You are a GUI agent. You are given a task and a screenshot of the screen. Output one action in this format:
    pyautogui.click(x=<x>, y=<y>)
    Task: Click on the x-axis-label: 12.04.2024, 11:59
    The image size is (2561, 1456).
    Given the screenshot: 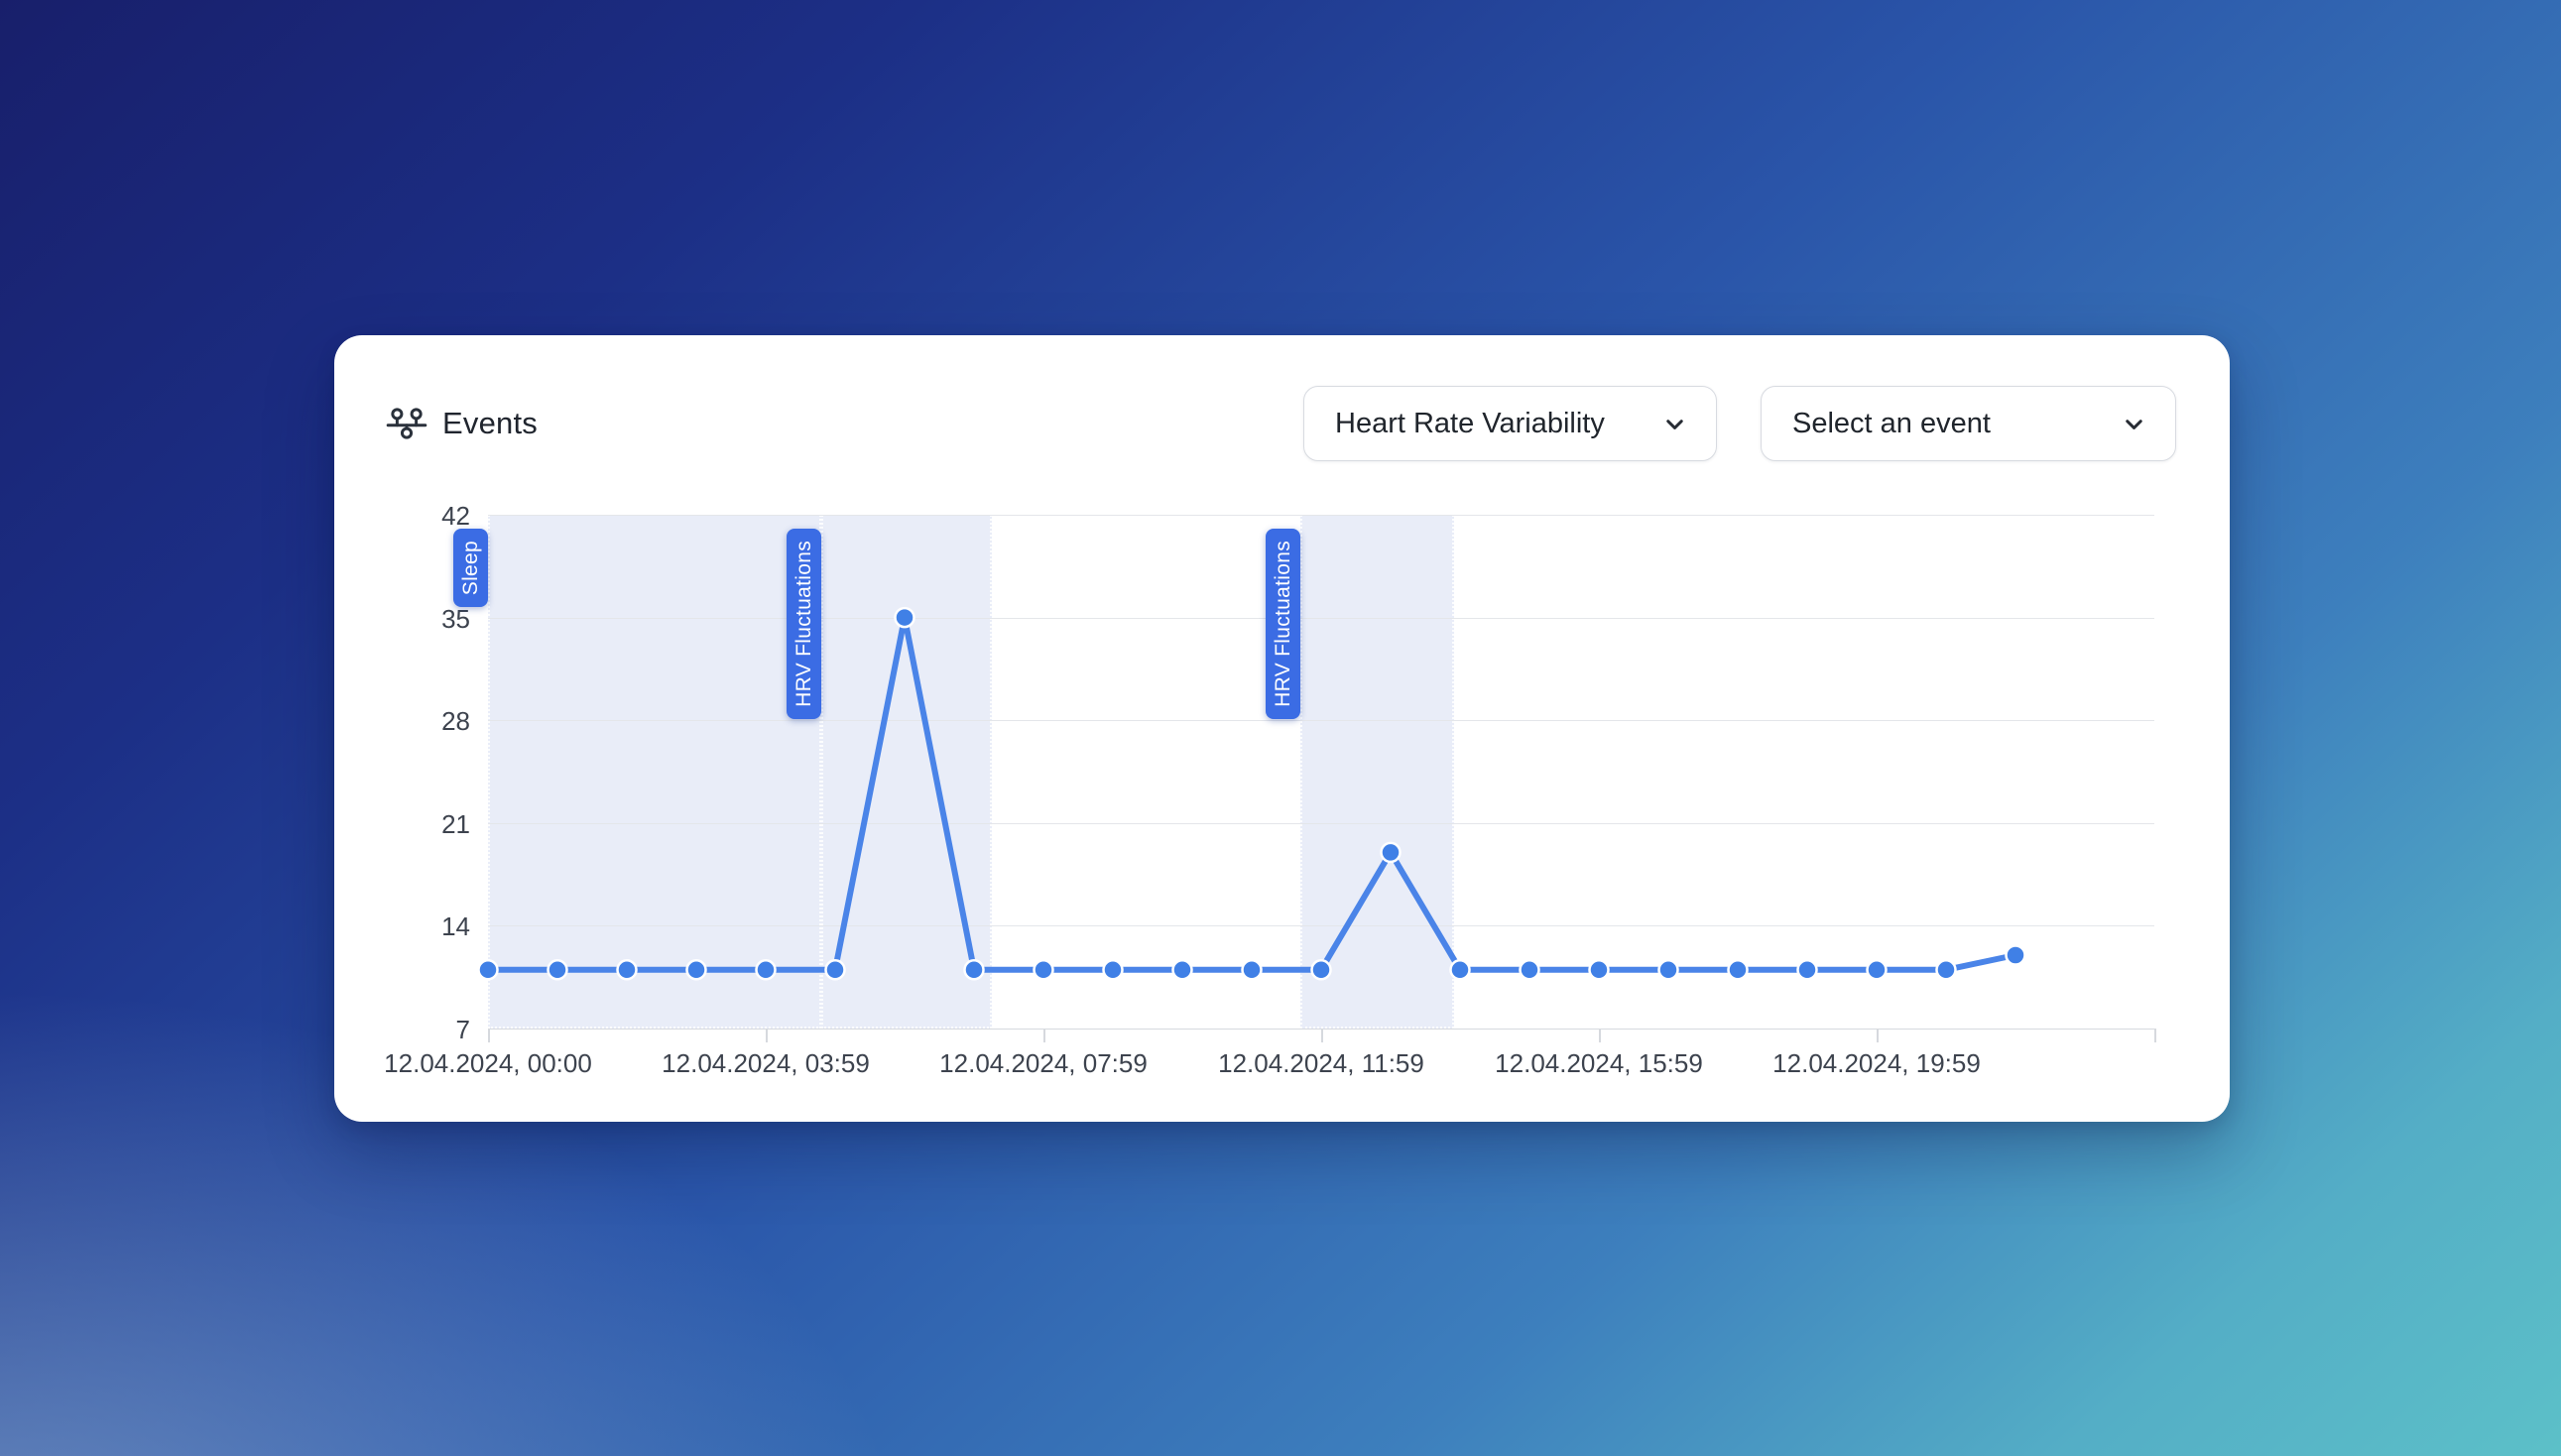 What is the action you would take?
    pyautogui.click(x=1321, y=1063)
    